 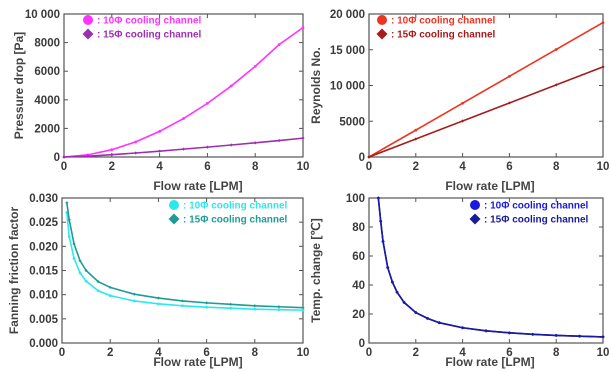 What do you see at coordinates (43, 247) in the screenshot?
I see `y-tick-label: 0.020` at bounding box center [43, 247].